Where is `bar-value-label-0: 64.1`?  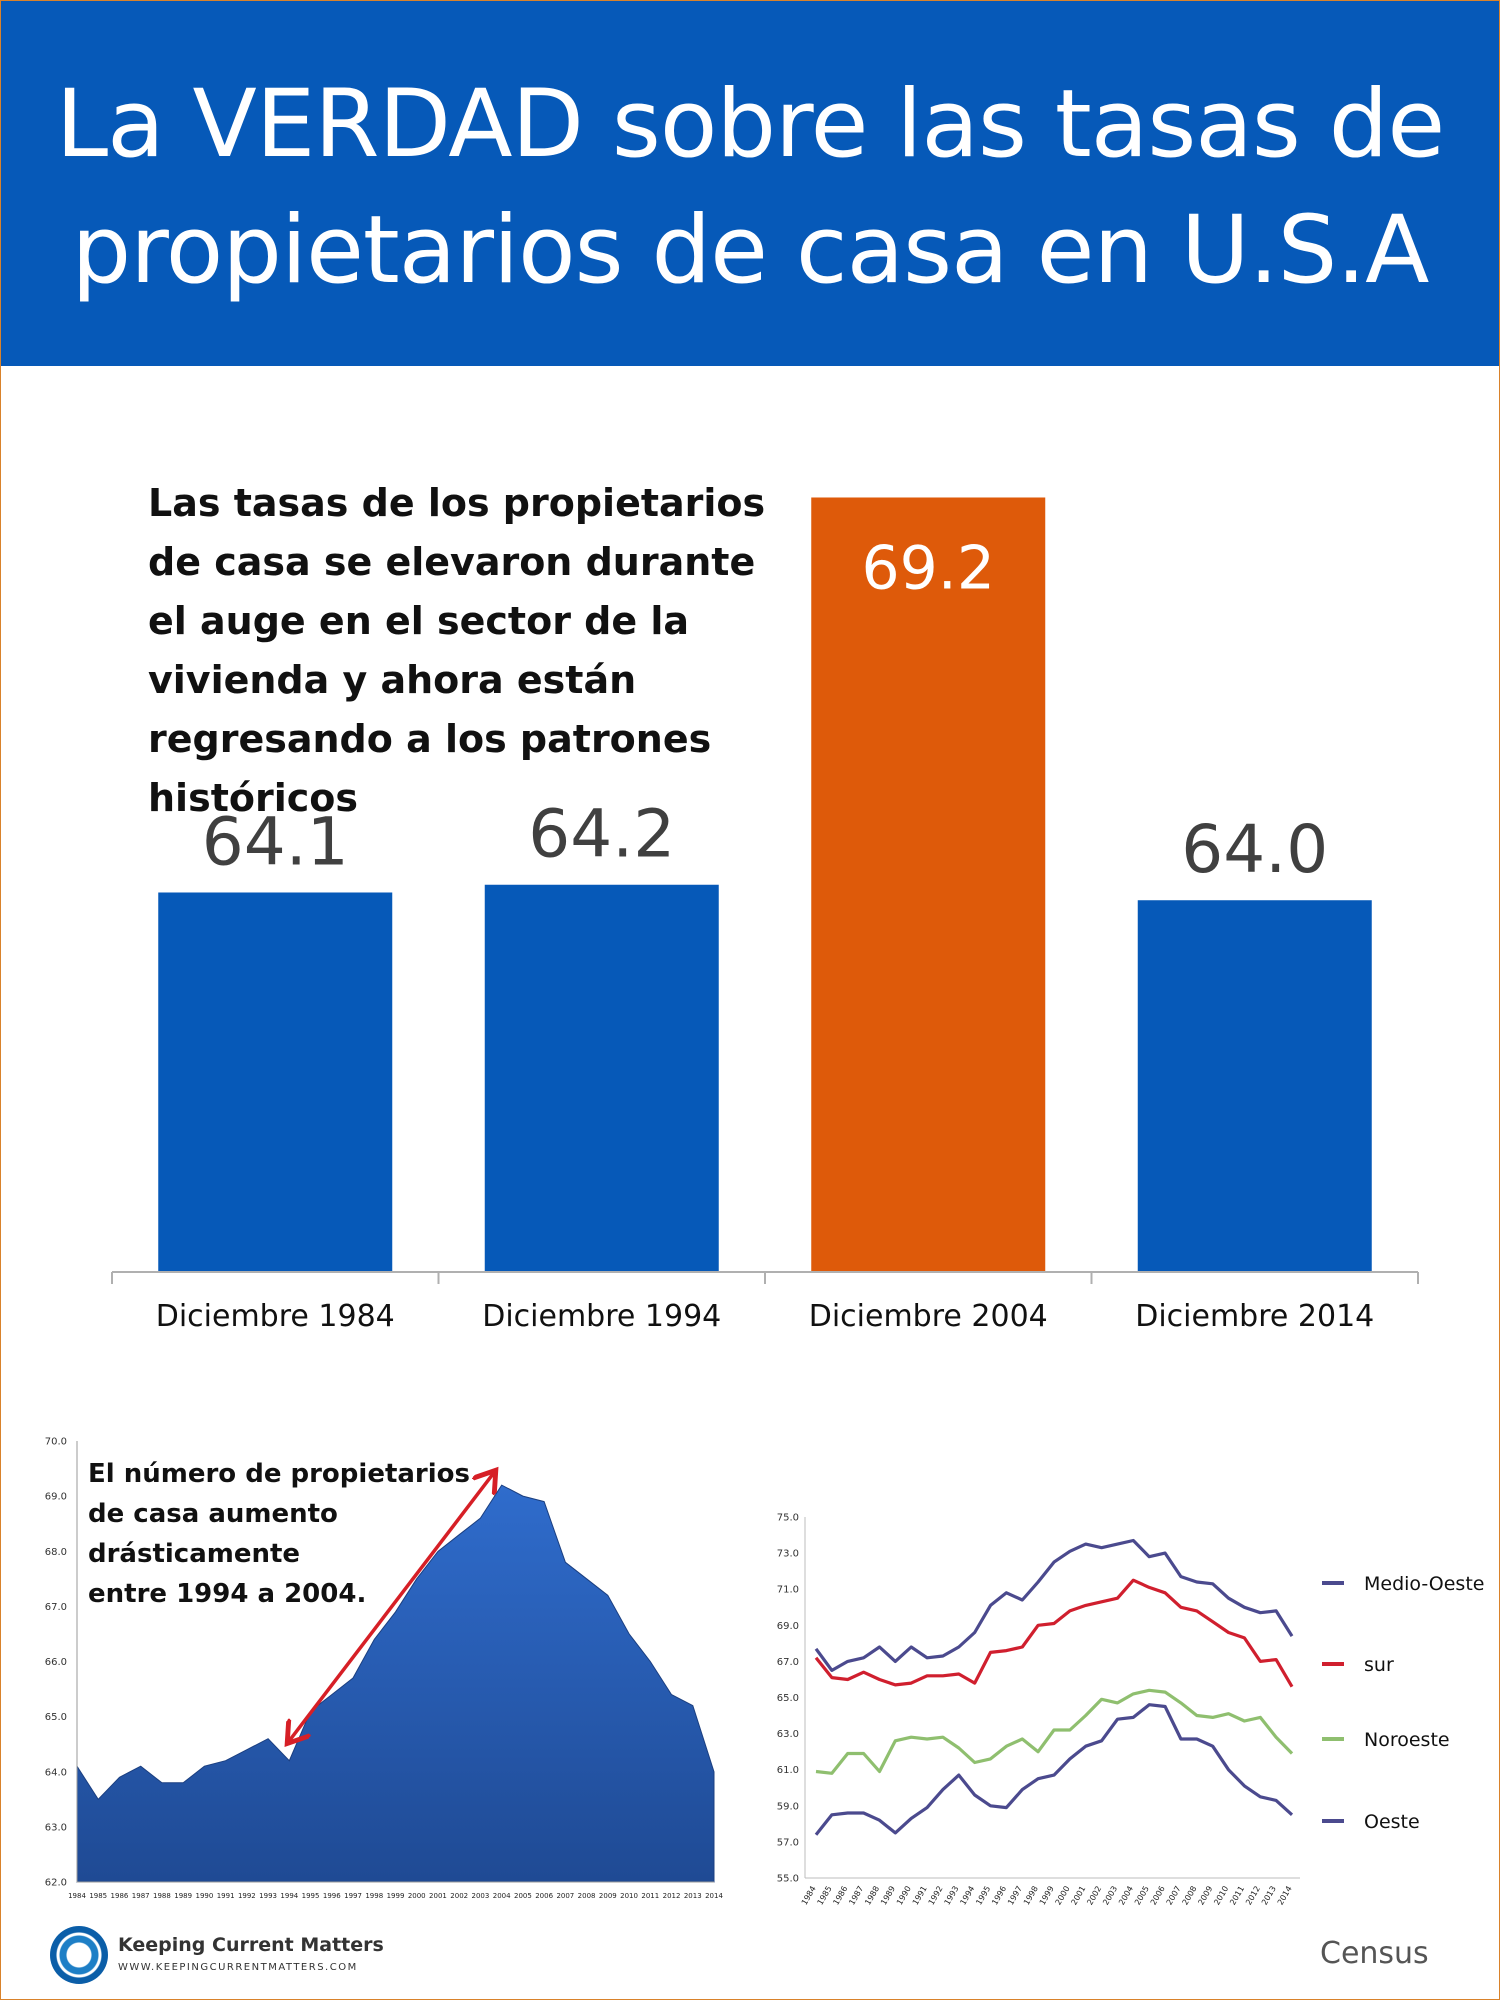 bar-value-label-0: 64.1 is located at coordinates (275, 841).